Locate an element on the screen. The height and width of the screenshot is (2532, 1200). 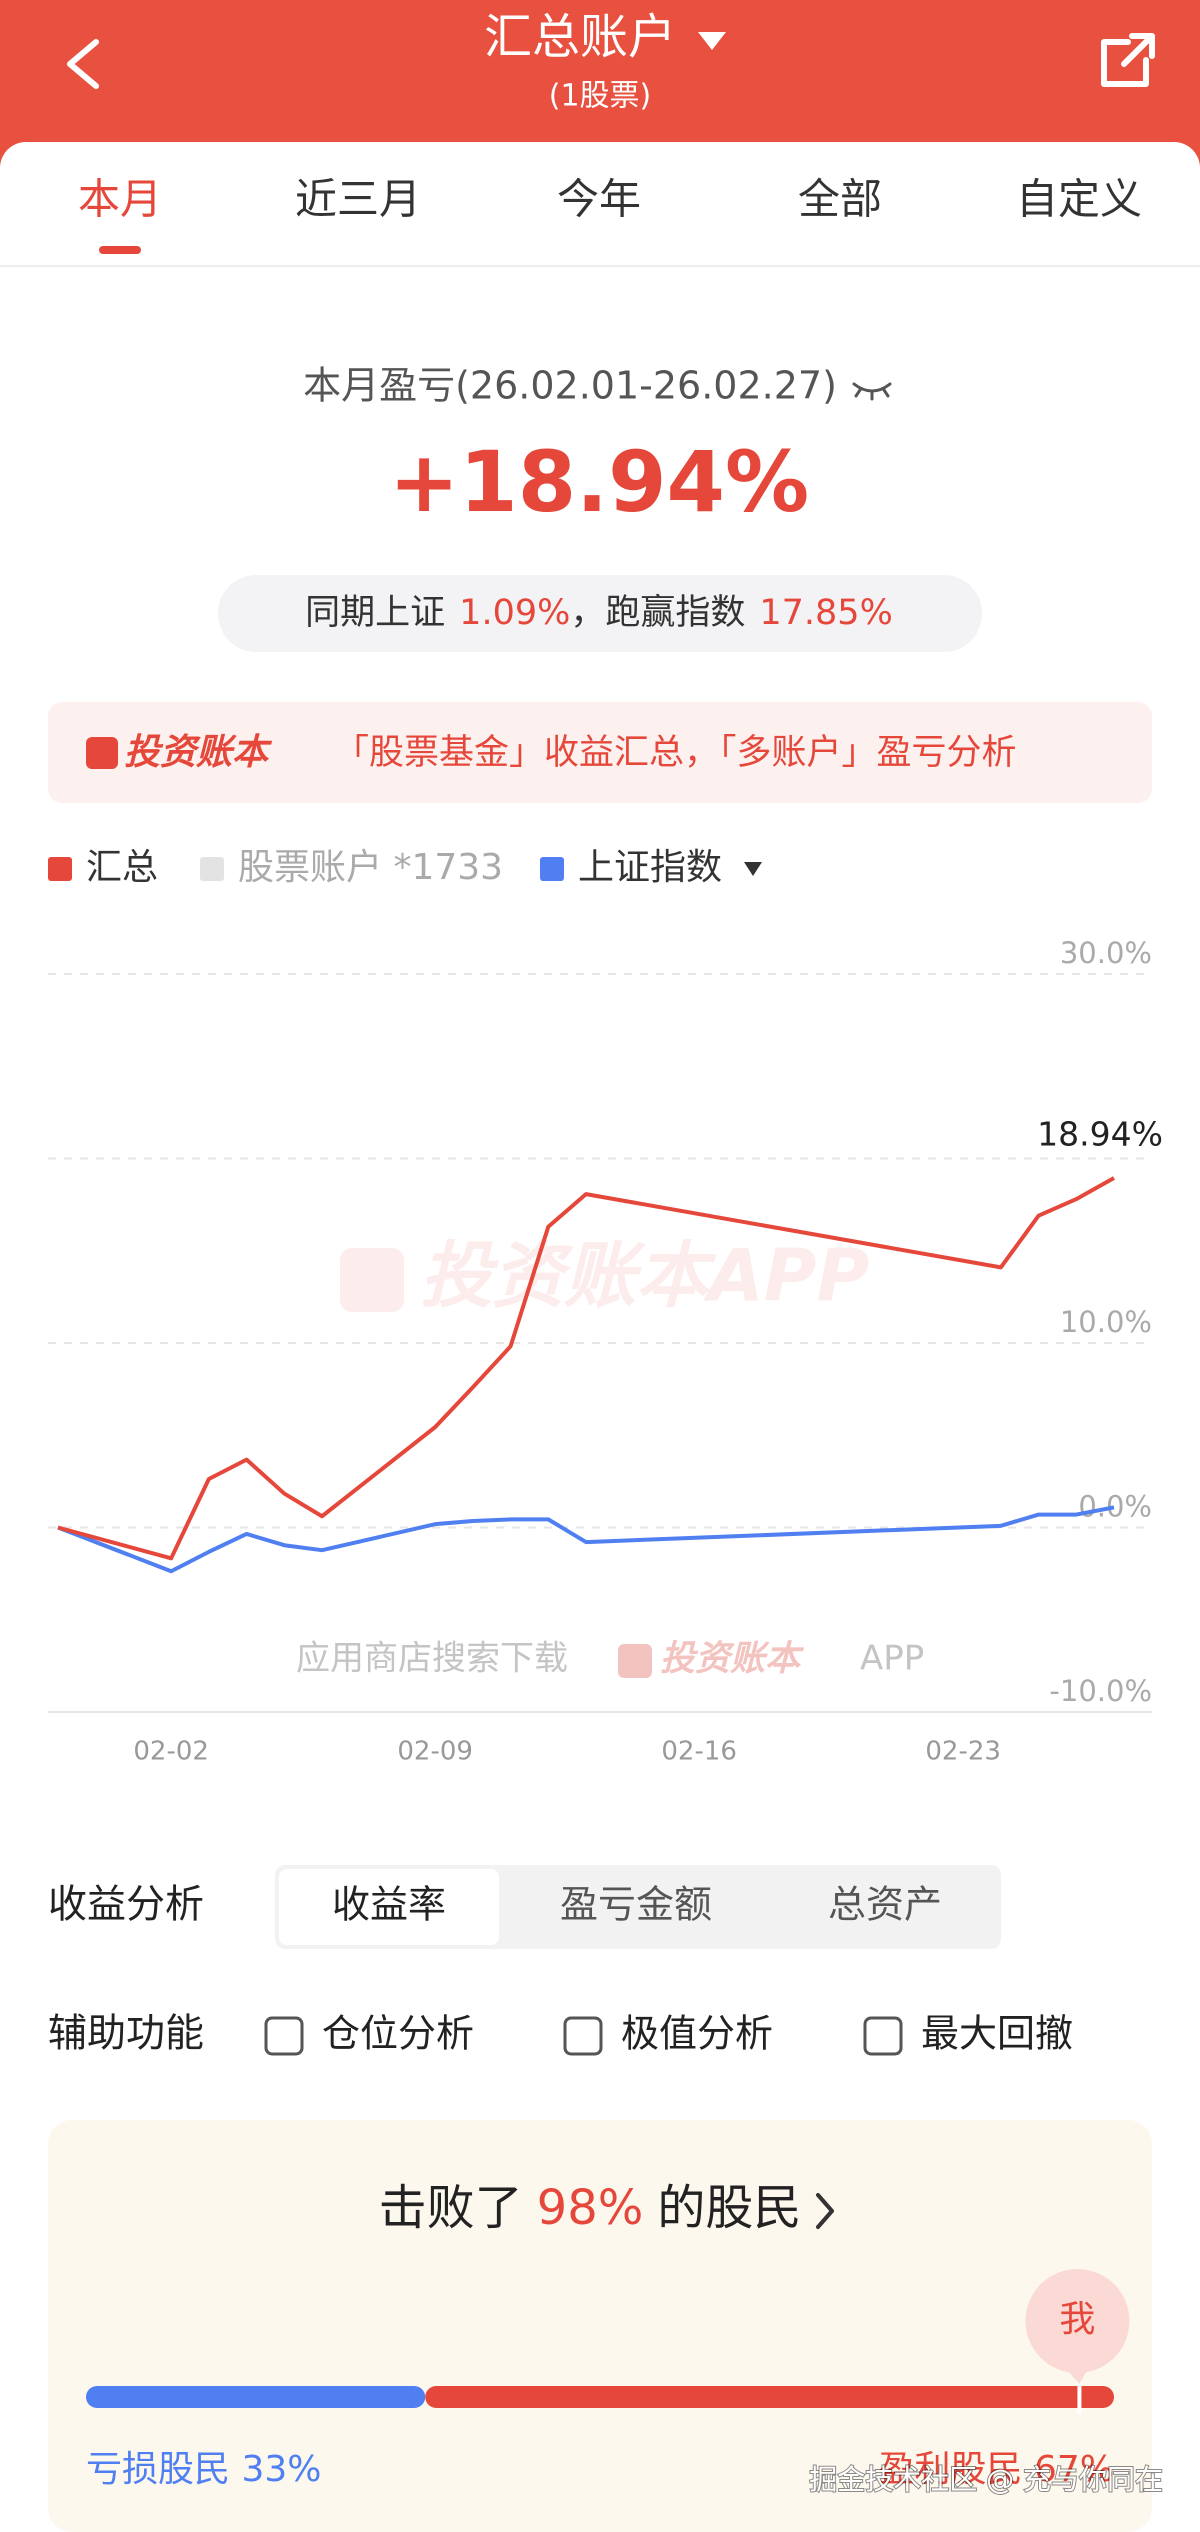
tabs: 本月 近三月 今年 全部 自定义 is located at coordinates (610, 214).